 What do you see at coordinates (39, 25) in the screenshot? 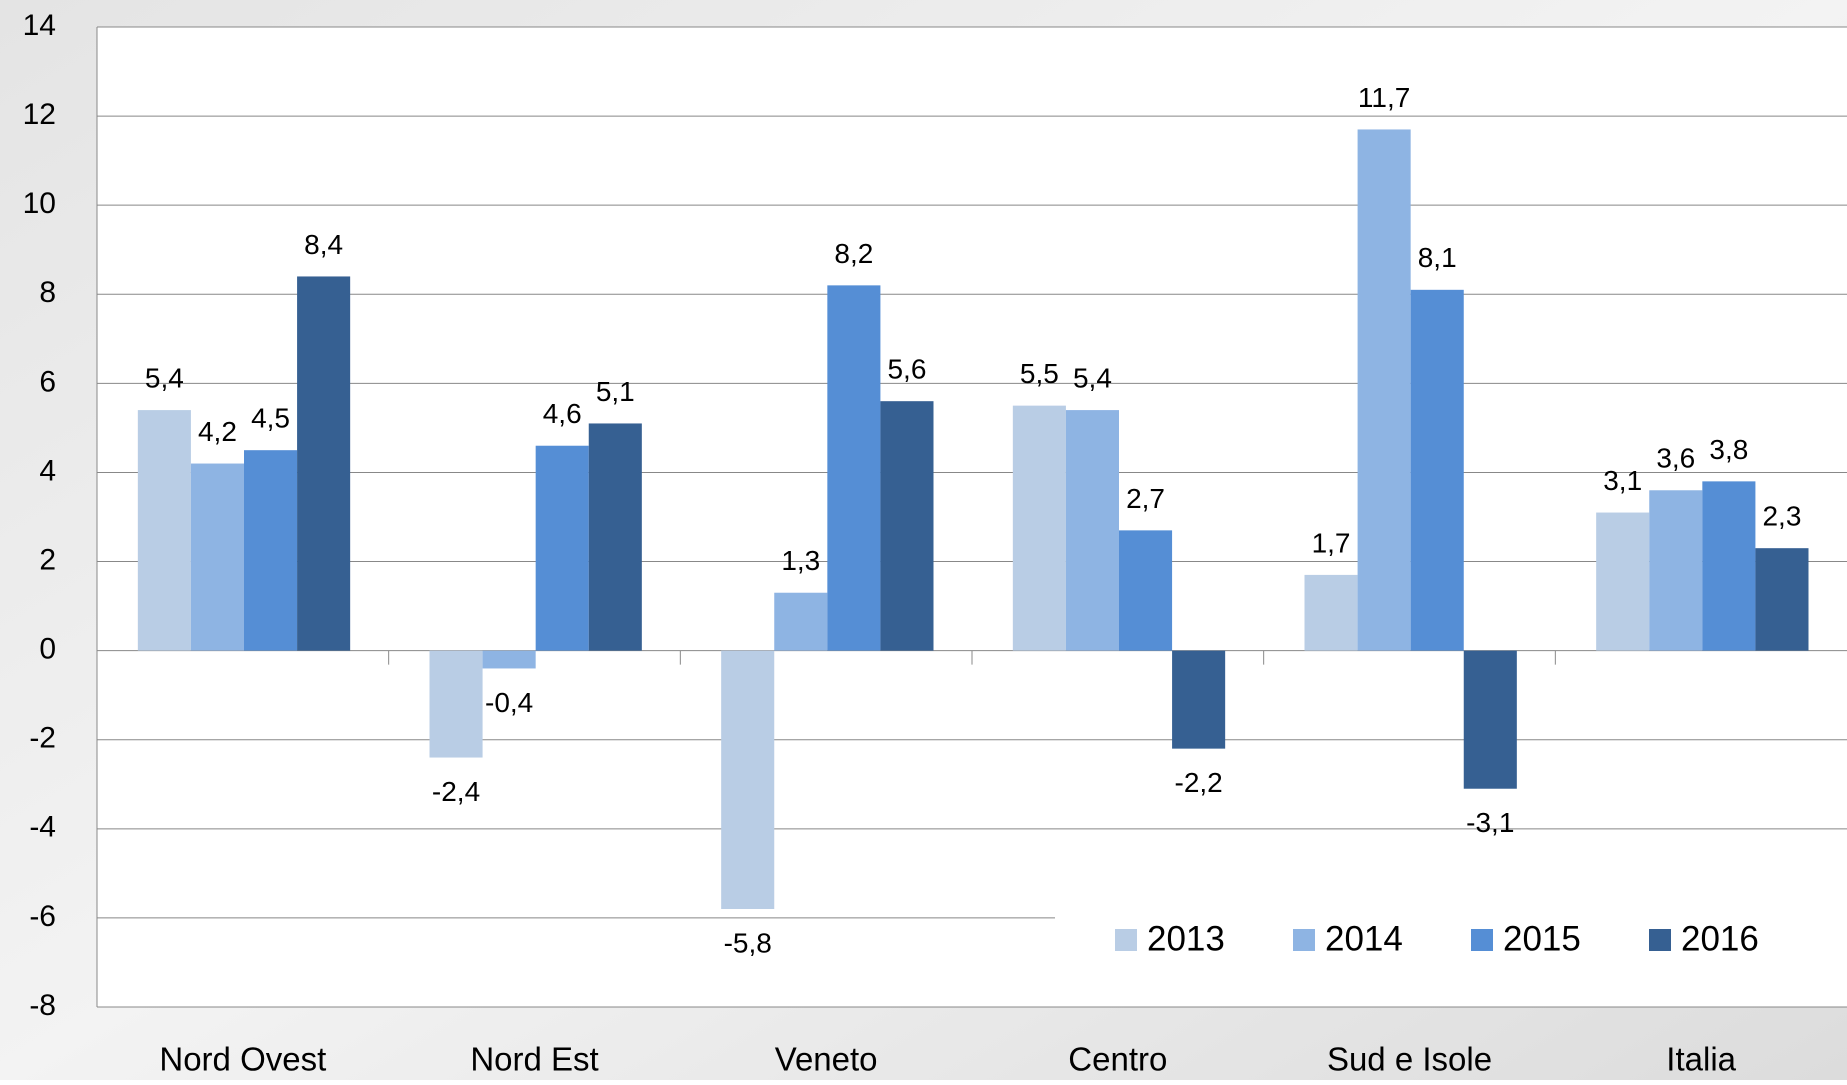
I see `y-tick-label: 14` at bounding box center [39, 25].